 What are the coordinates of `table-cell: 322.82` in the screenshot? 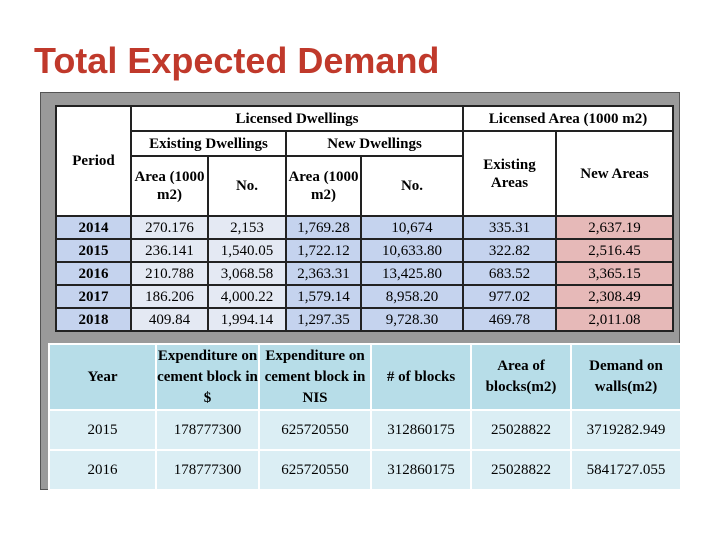 It's located at (509, 250).